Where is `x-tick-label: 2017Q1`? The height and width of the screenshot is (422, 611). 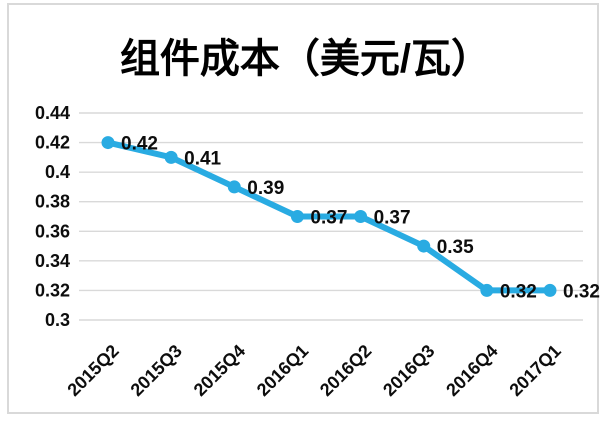
x-tick-label: 2017Q1 is located at coordinates (534, 370).